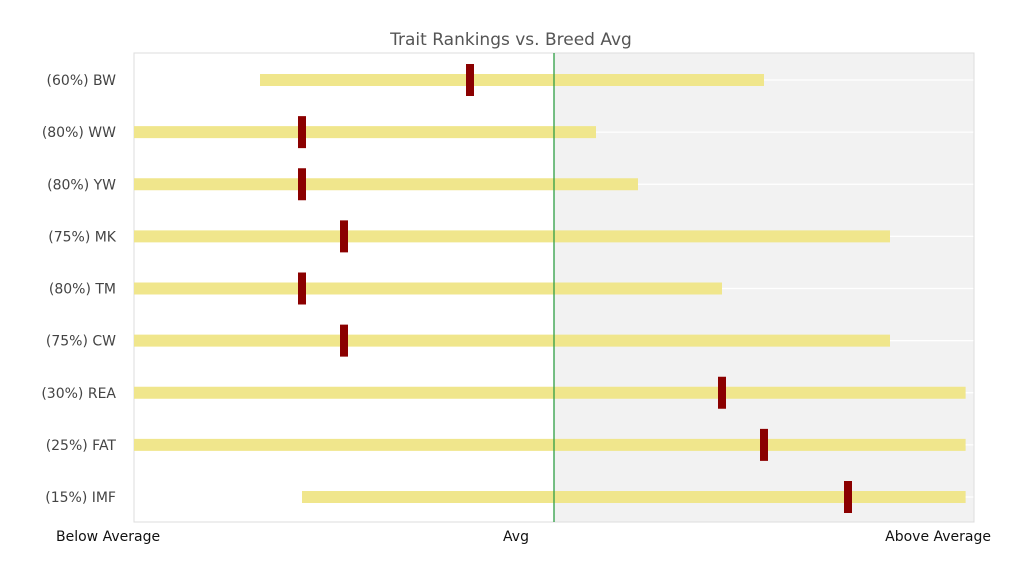  I want to click on x-axis-labels: Below Average Avg Above Average, so click(523, 537).